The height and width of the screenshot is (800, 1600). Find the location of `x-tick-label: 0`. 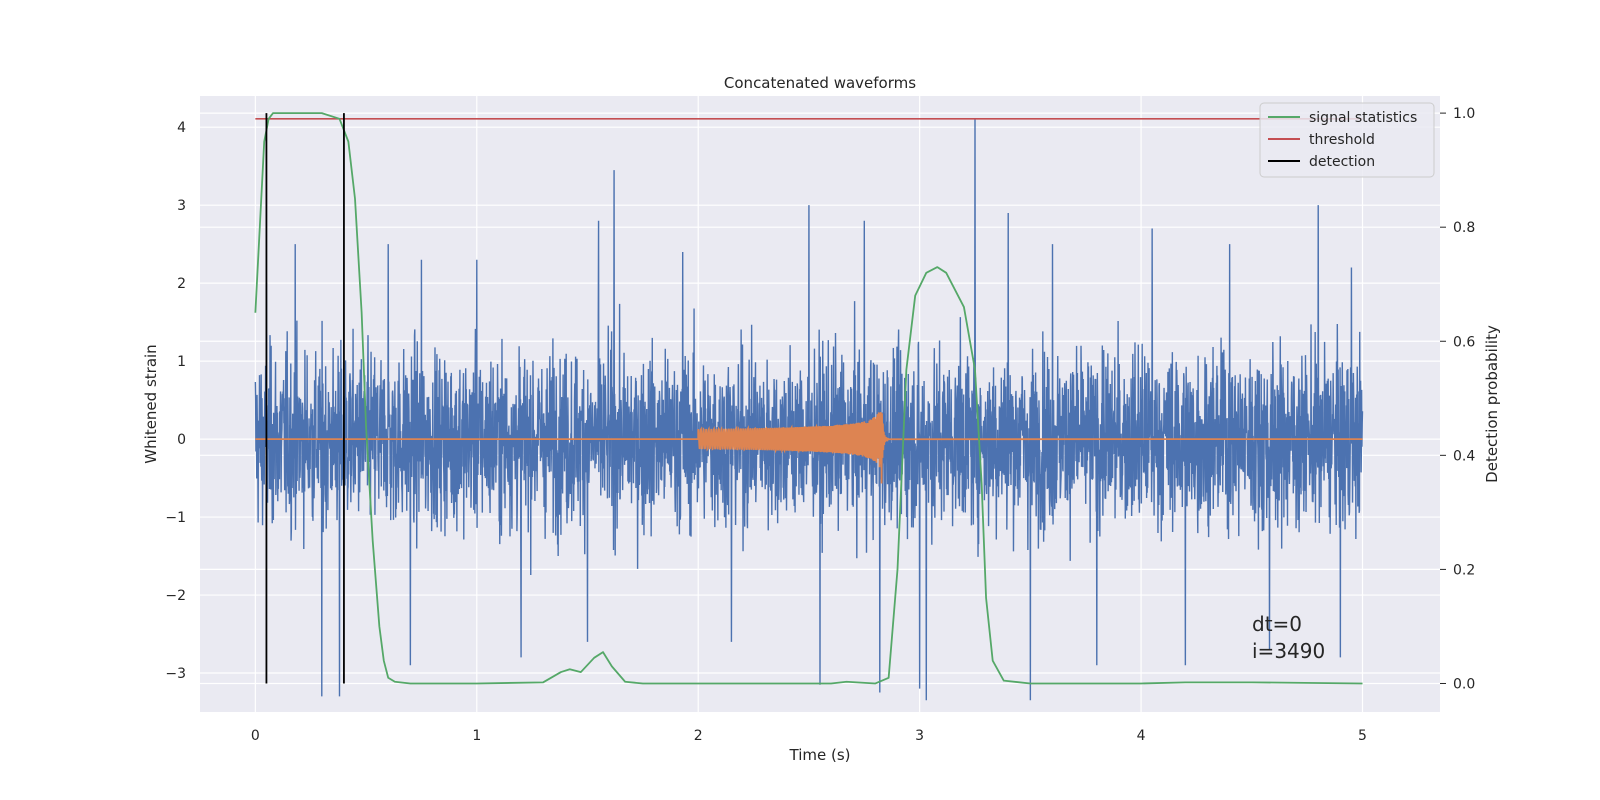

x-tick-label: 0 is located at coordinates (255, 736).